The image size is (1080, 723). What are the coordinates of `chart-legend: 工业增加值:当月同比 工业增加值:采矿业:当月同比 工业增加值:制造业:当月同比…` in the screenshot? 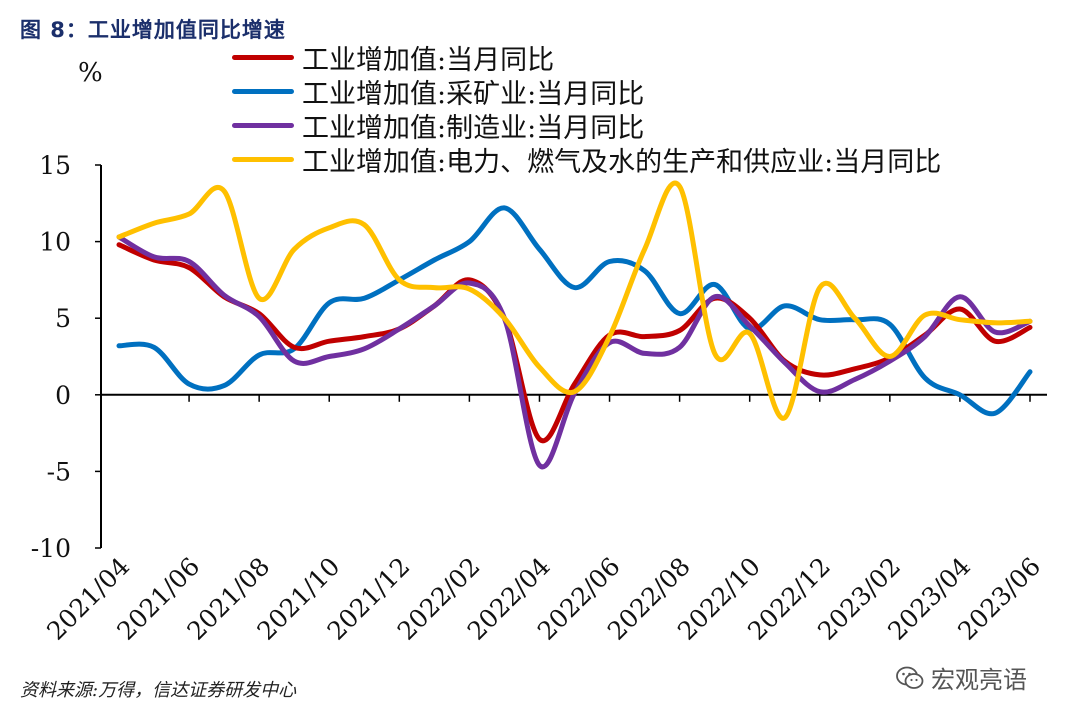 It's located at (587, 109).